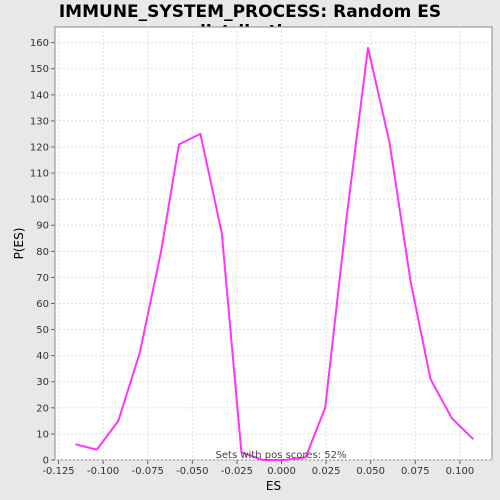 This screenshot has height=500, width=500. What do you see at coordinates (148, 471) in the screenshot?
I see `x-tick-label: -0.075` at bounding box center [148, 471].